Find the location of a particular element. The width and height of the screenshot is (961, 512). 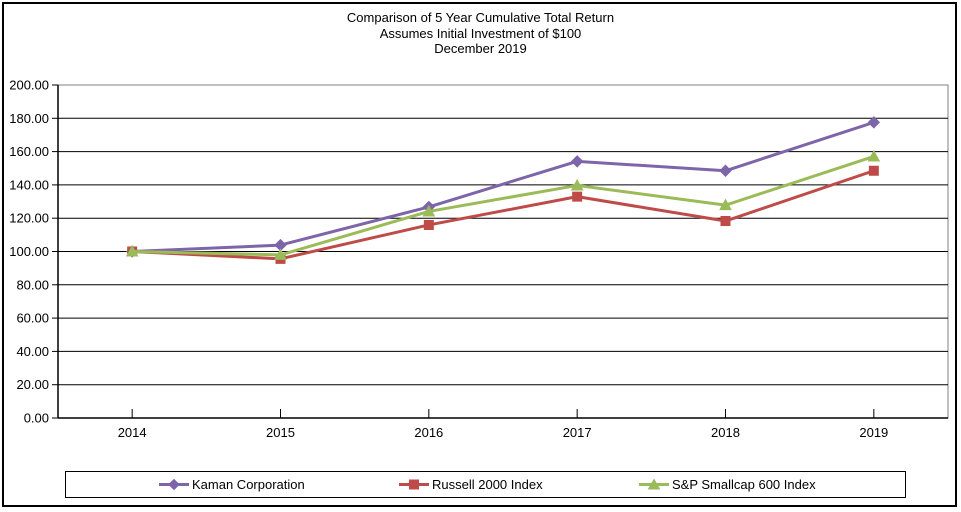

legend-entry-sp-smallcap-600-index: S&P Smallcap 600 Index is located at coordinates (727, 484).